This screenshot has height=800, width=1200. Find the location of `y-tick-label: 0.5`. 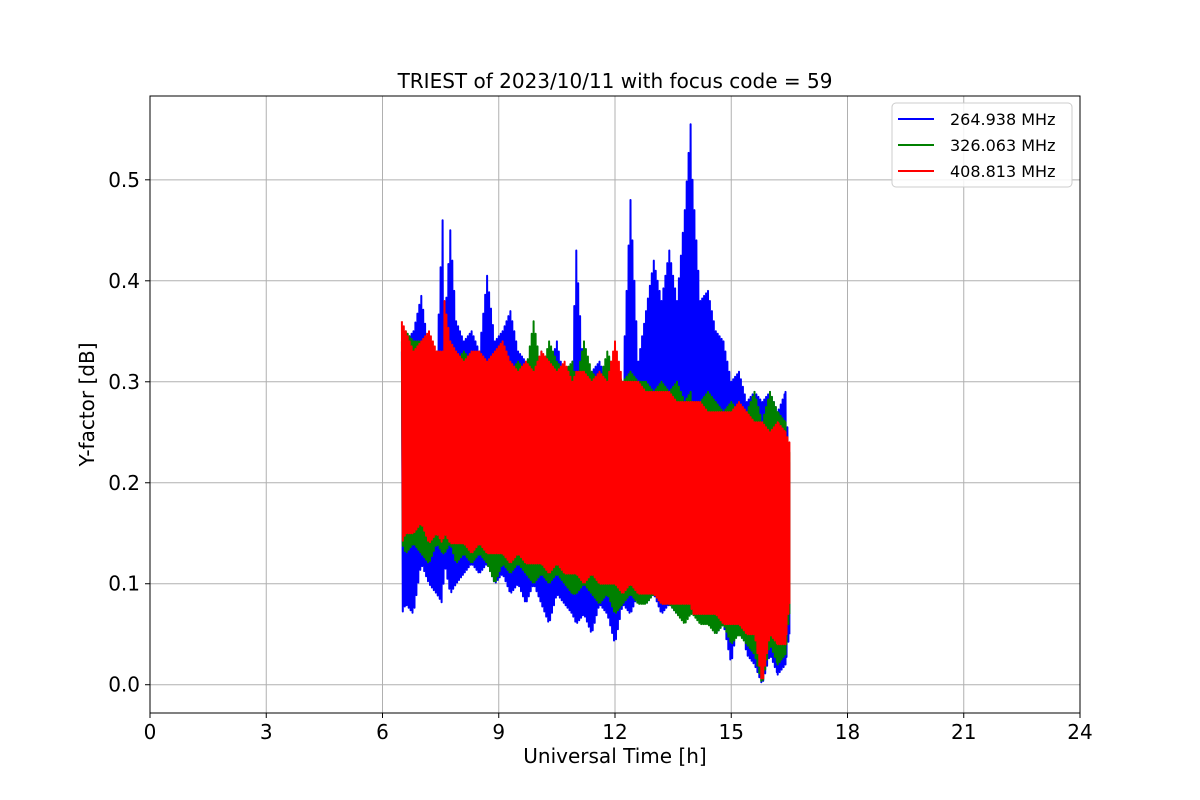

y-tick-label: 0.5 is located at coordinates (124, 180).